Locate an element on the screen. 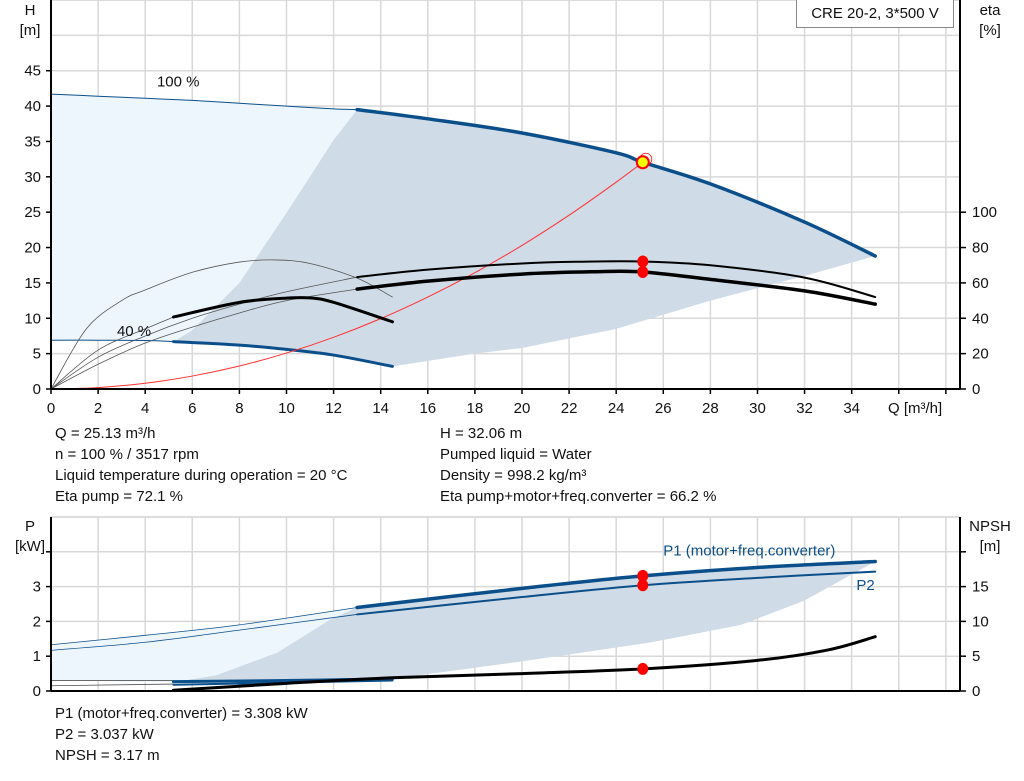  x-tick-label: 8 is located at coordinates (239, 408).